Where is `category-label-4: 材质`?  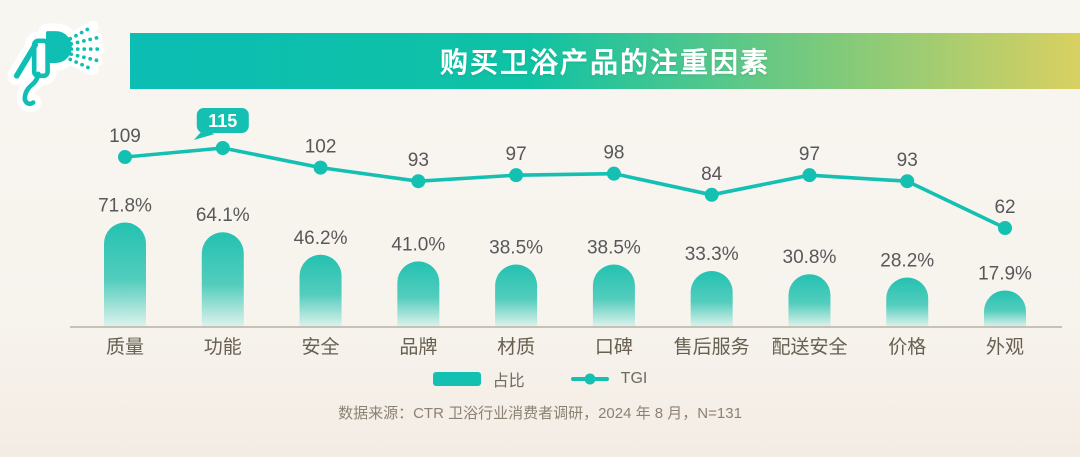 category-label-4: 材质 is located at coordinates (516, 347).